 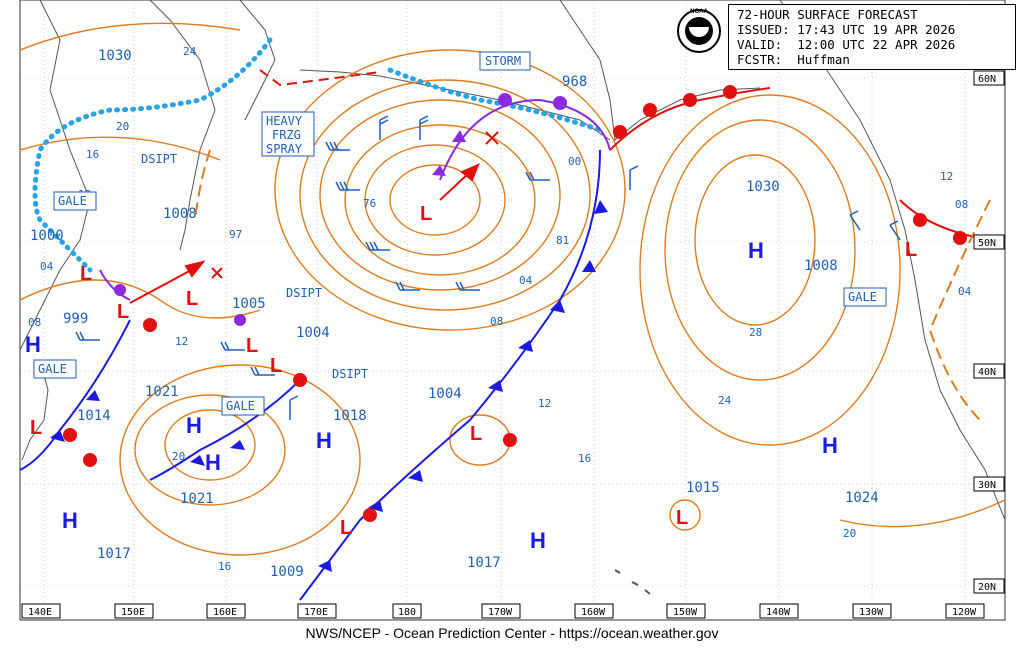 I want to click on svg-text: 150W, so click(x=685, y=612).